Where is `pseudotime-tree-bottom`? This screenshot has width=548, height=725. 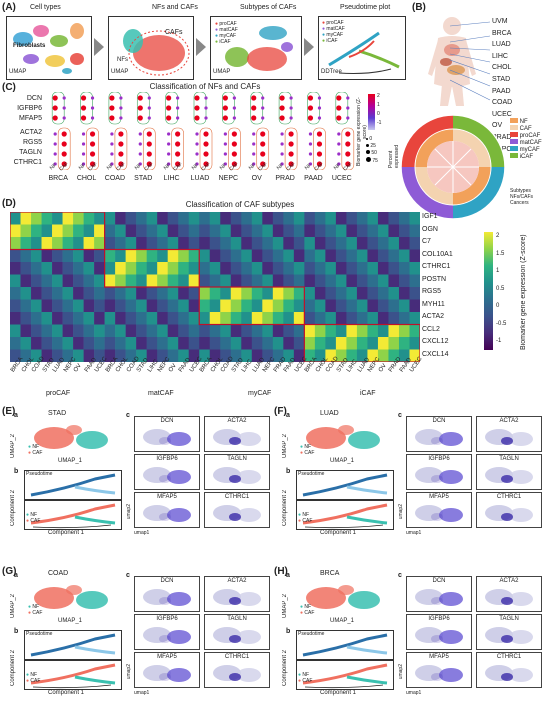 pseudotime-tree-bottom is located at coordinates (345, 675).